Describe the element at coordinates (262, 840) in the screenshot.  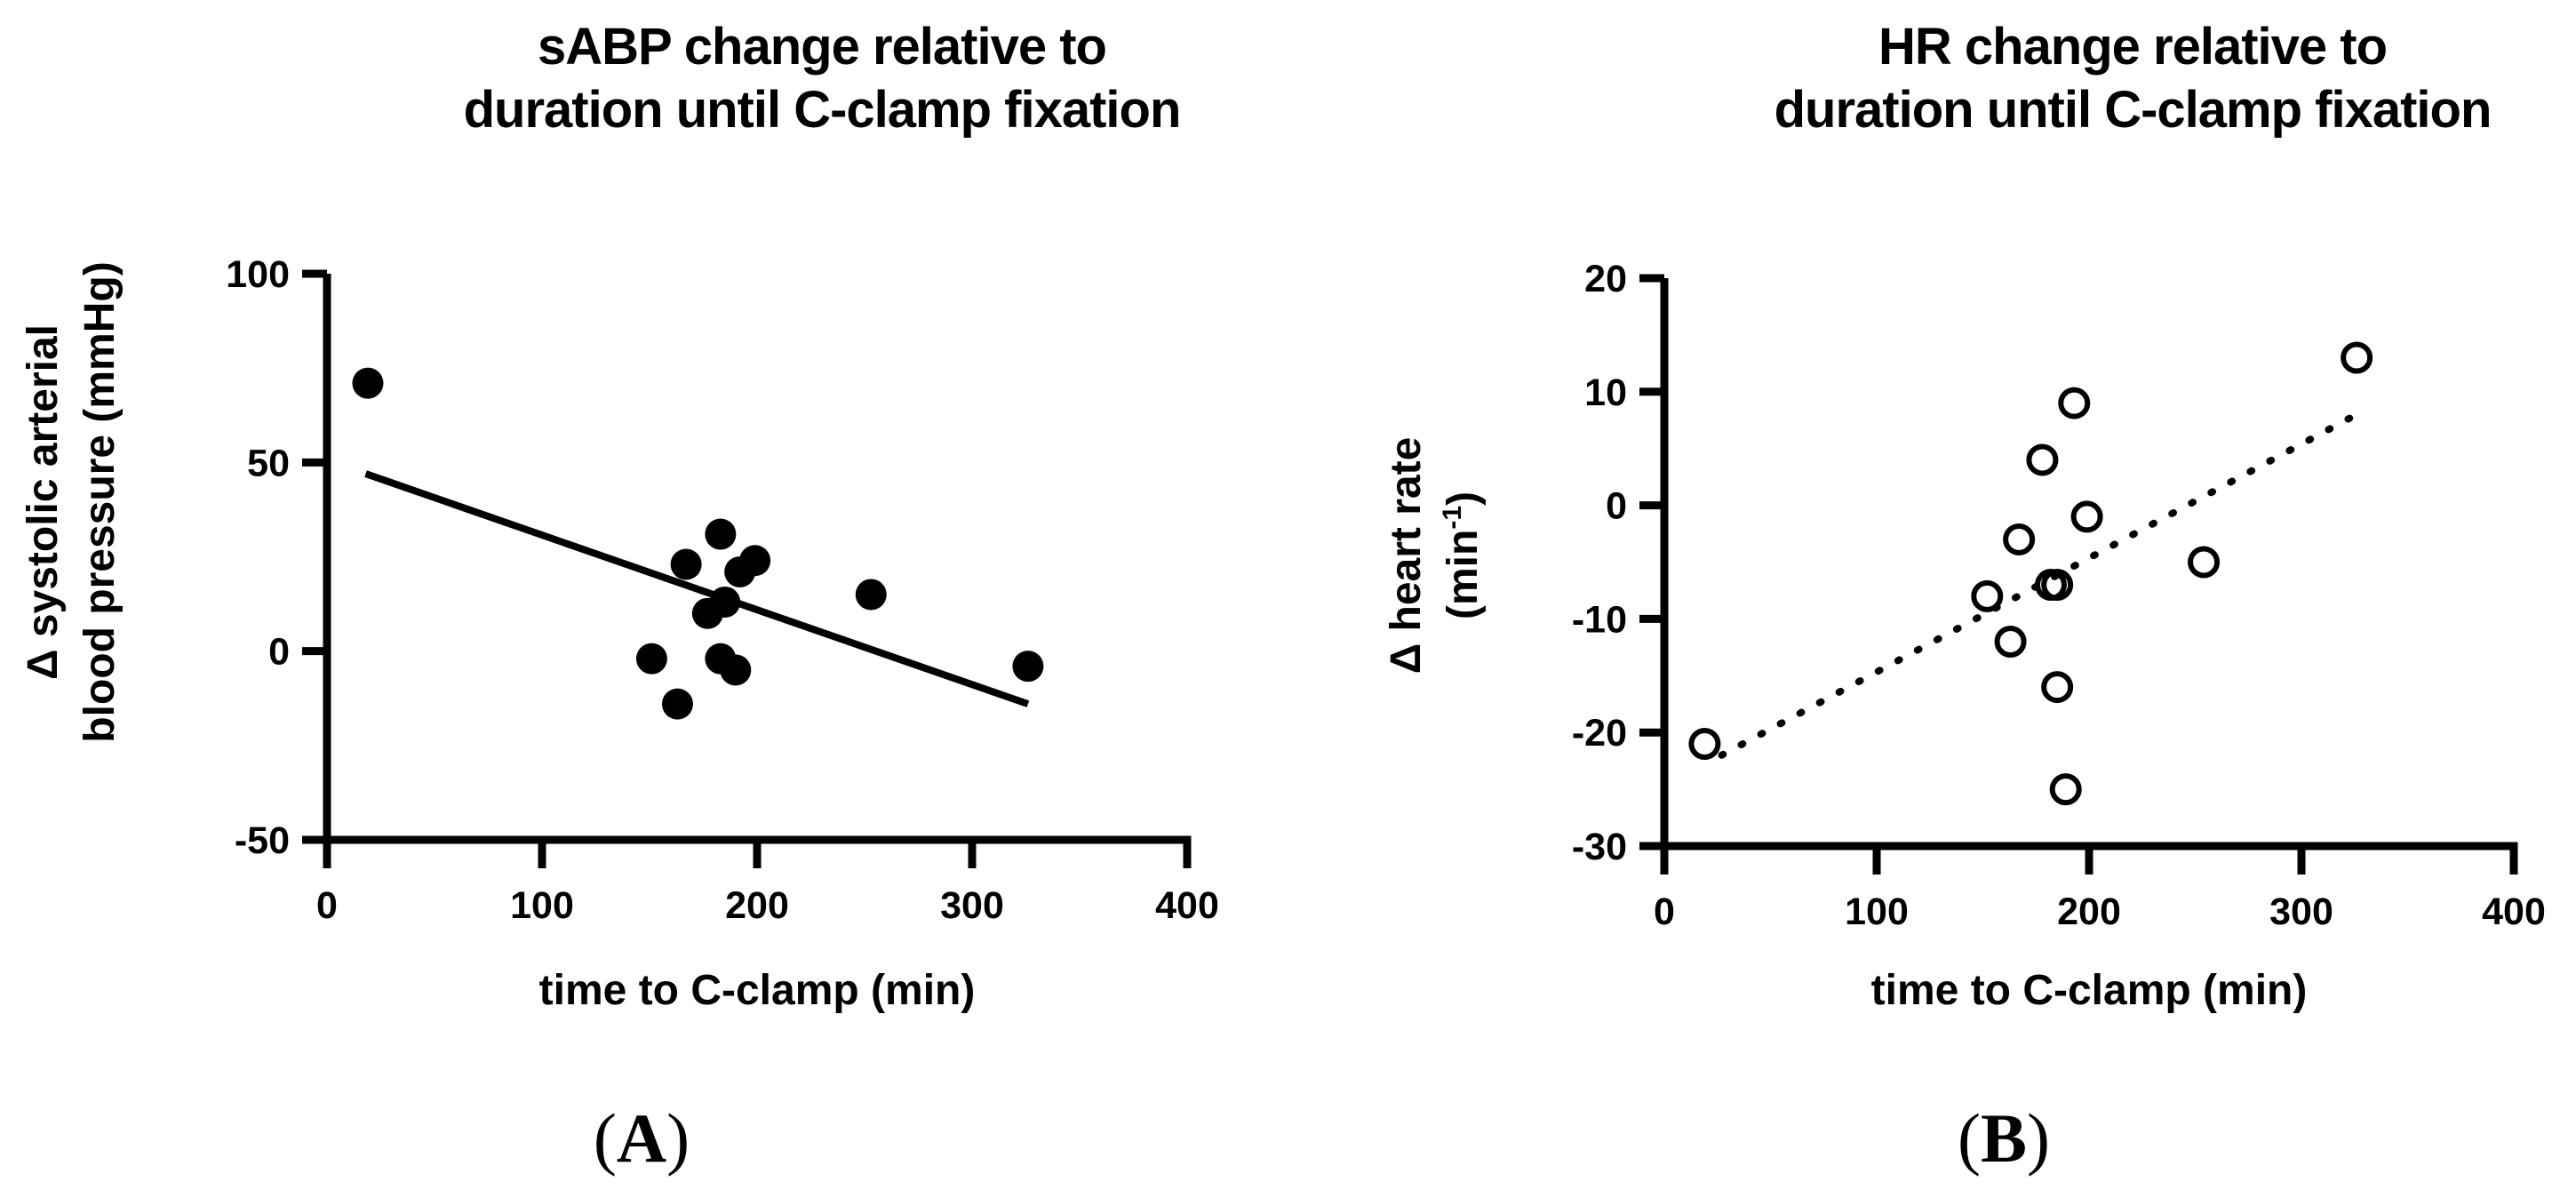
I see `y-tick-label: -50` at that location.